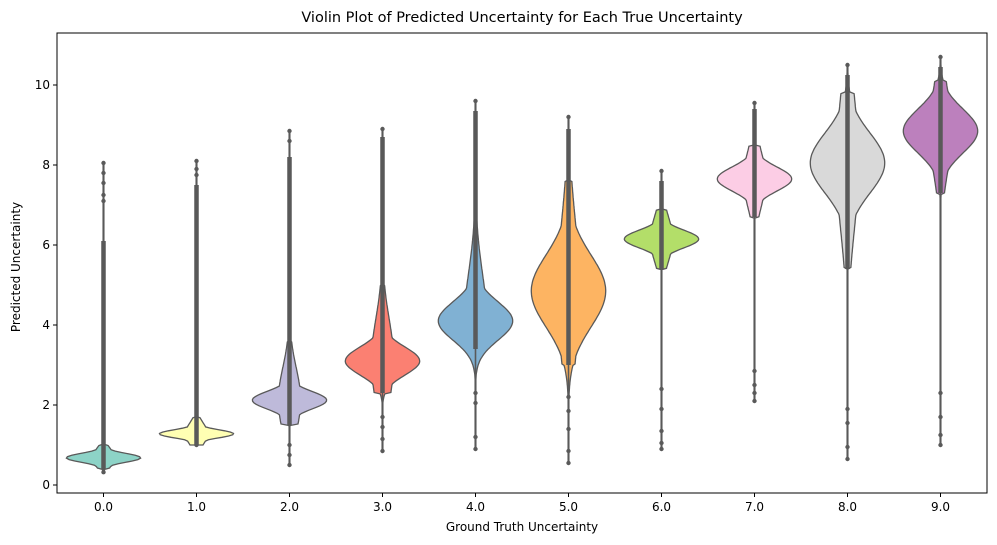 This screenshot has height=545, width=997. I want to click on violin-outlier-9.0-2, so click(940, 393).